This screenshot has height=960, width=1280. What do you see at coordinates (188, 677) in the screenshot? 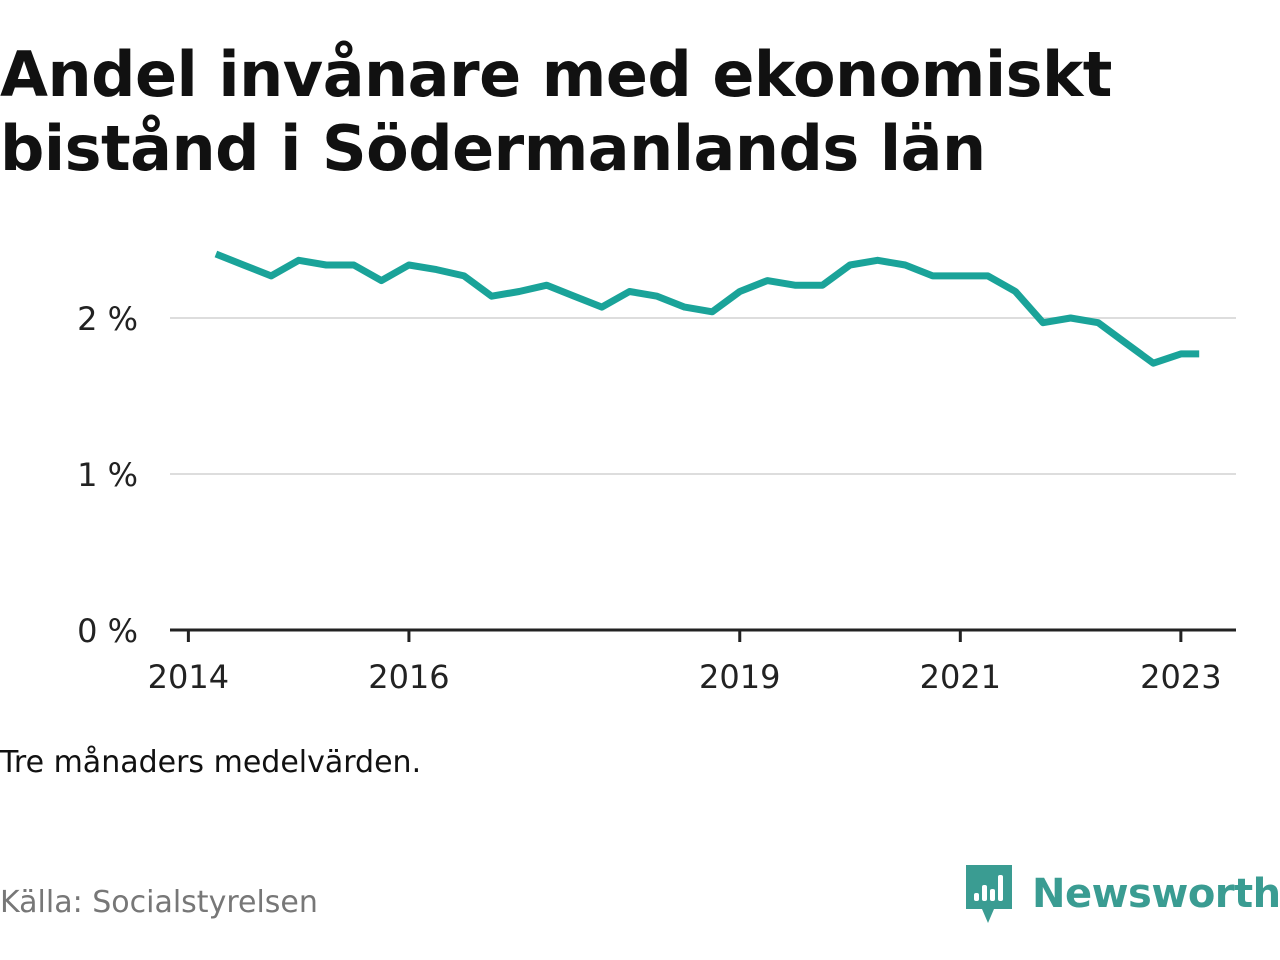
I see `x-tick-label: 2014` at bounding box center [188, 677].